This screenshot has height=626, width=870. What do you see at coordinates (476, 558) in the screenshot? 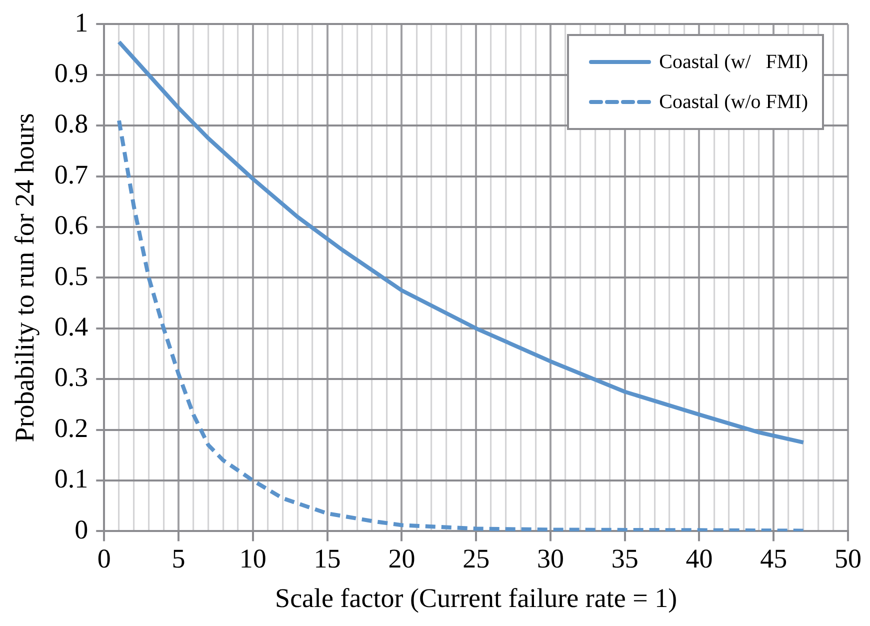
I see `x-tick-label: 25` at bounding box center [476, 558].